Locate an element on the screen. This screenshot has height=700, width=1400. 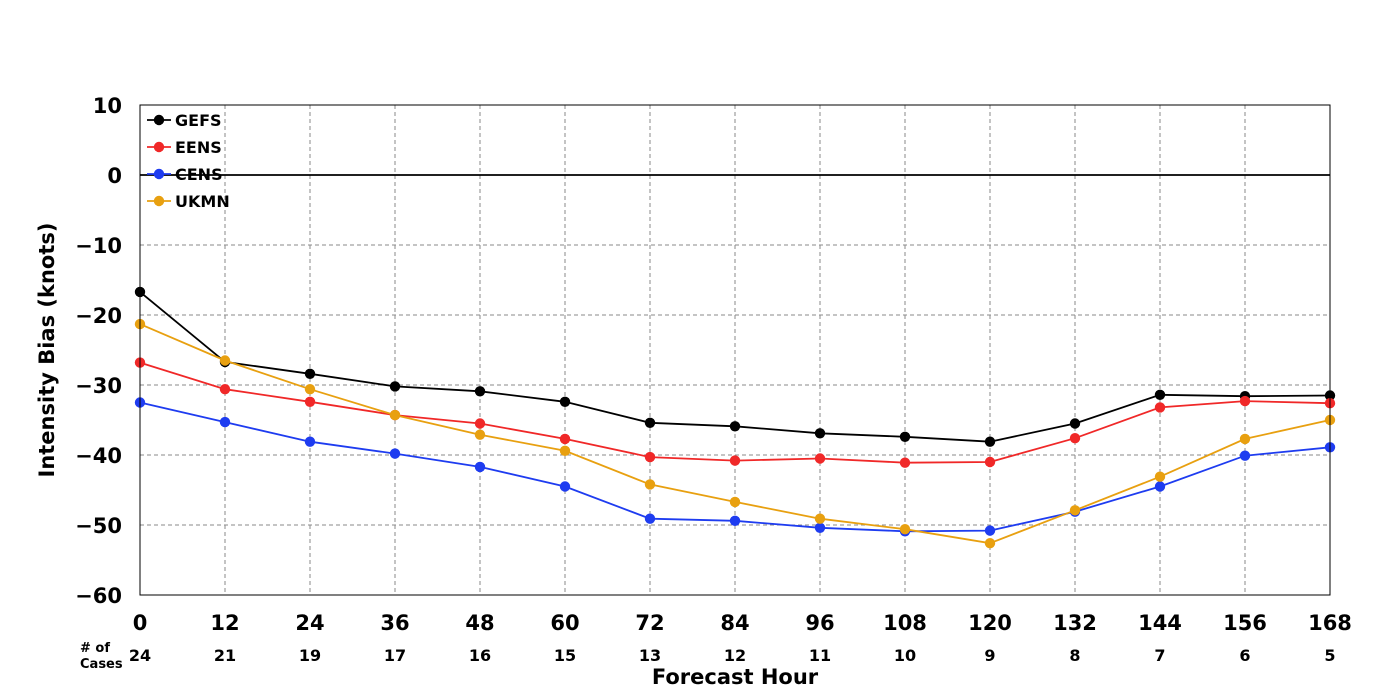
case-count: 17 is located at coordinates (395, 655).